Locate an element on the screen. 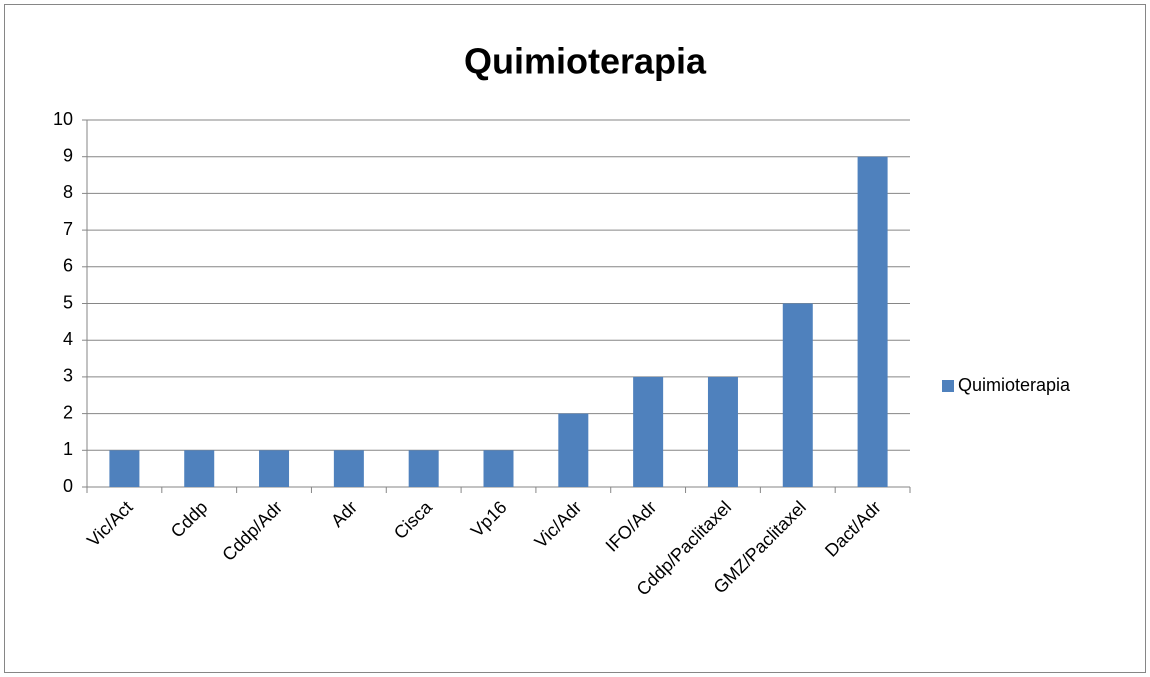 The image size is (1150, 677). y-tick-label: 9 is located at coordinates (68, 155).